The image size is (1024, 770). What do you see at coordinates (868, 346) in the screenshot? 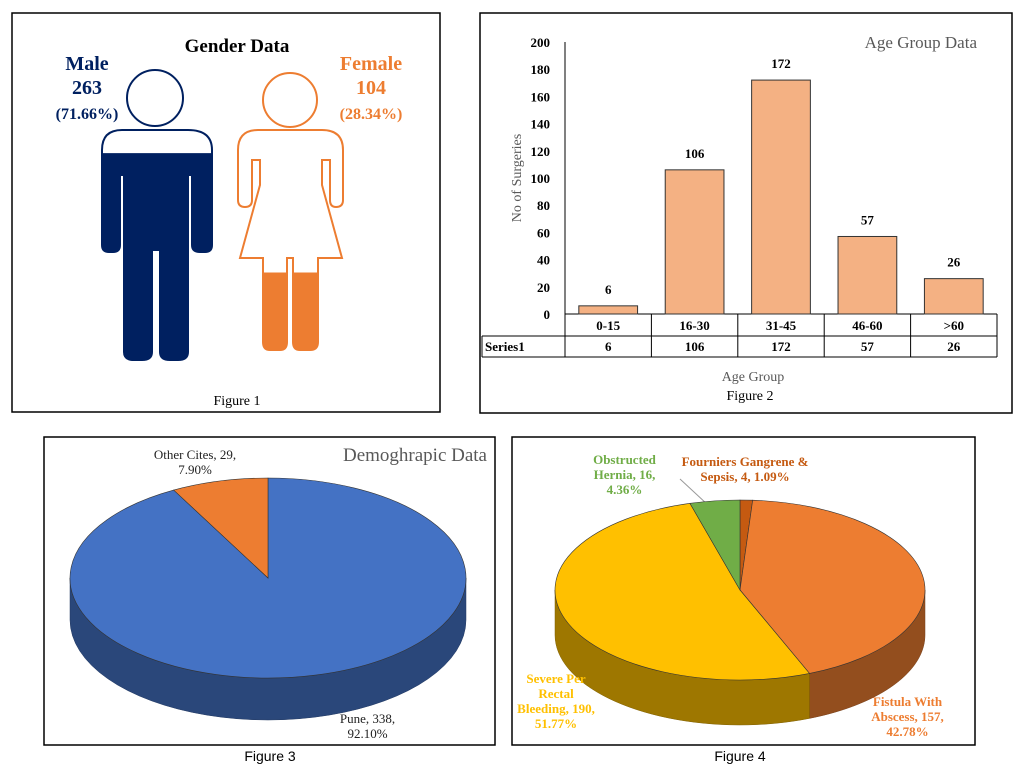
I see `table-value: 57` at bounding box center [868, 346].